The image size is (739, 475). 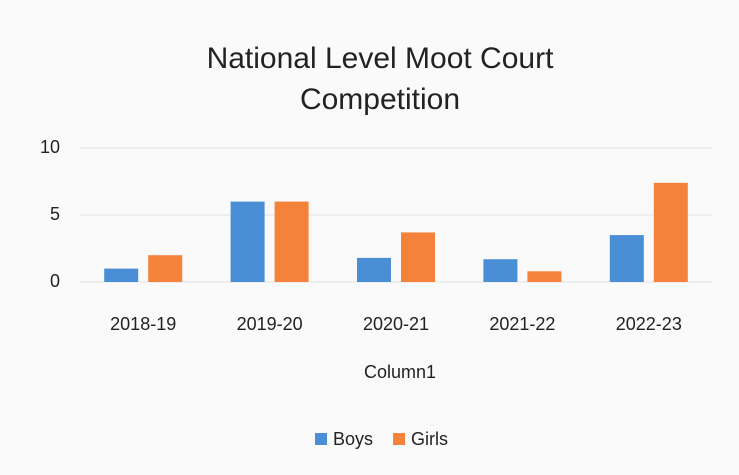 What do you see at coordinates (143, 324) in the screenshot?
I see `x-tick-label: 2018-19` at bounding box center [143, 324].